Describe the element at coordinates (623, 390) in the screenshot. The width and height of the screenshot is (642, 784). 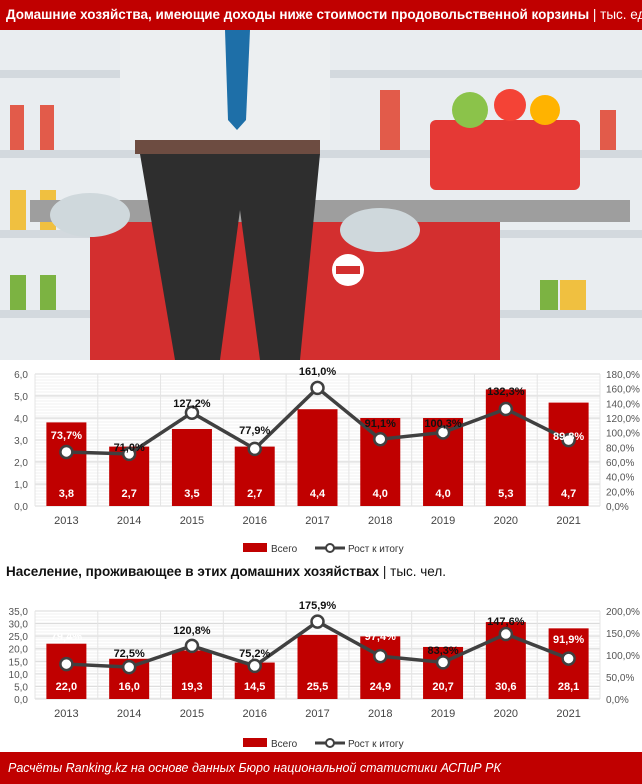
I see `y2-tick-label: 160,0%` at that location.